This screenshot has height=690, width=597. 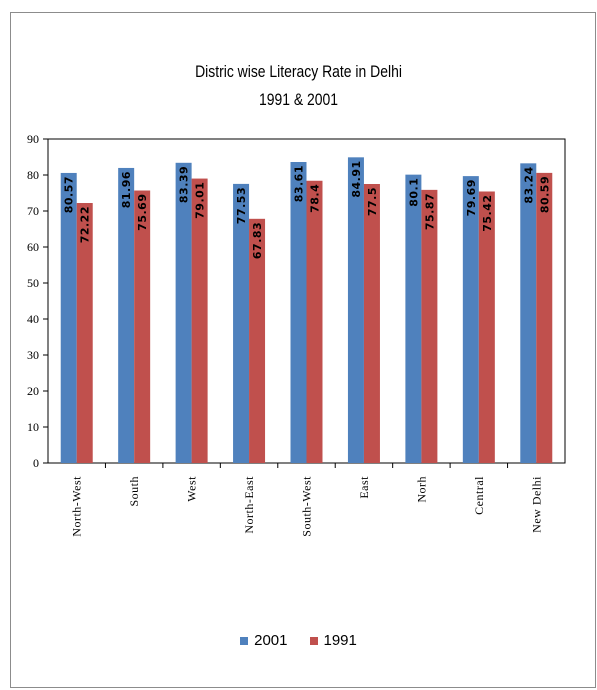 I want to click on legend-label-1991: 1991, so click(x=340, y=640).